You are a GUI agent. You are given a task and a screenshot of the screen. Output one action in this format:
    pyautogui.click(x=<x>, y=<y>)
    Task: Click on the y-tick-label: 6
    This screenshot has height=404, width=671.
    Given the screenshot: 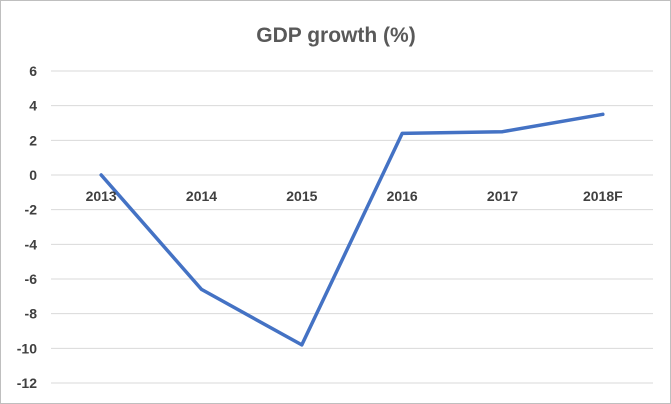 What is the action you would take?
    pyautogui.click(x=33, y=71)
    